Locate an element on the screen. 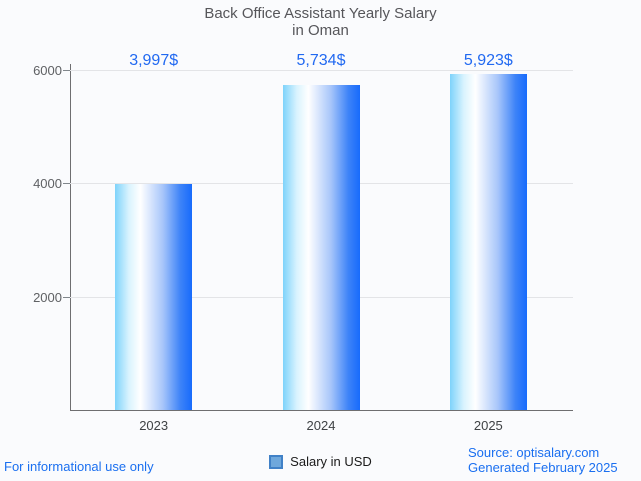 The height and width of the screenshot is (481, 641). footer-disclaimer: For informational use only is located at coordinates (79, 466).